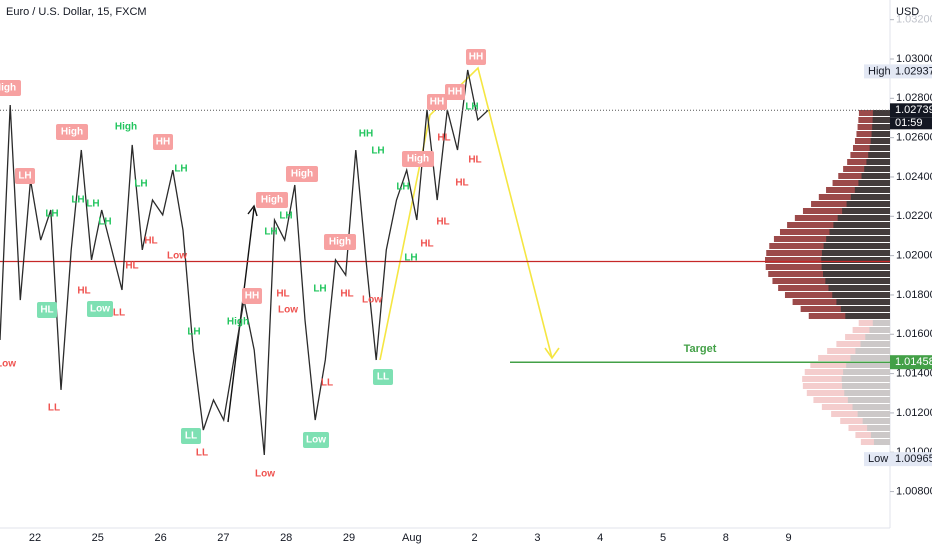 This screenshot has width=932, height=550. I want to click on target-badge, so click(911, 362).